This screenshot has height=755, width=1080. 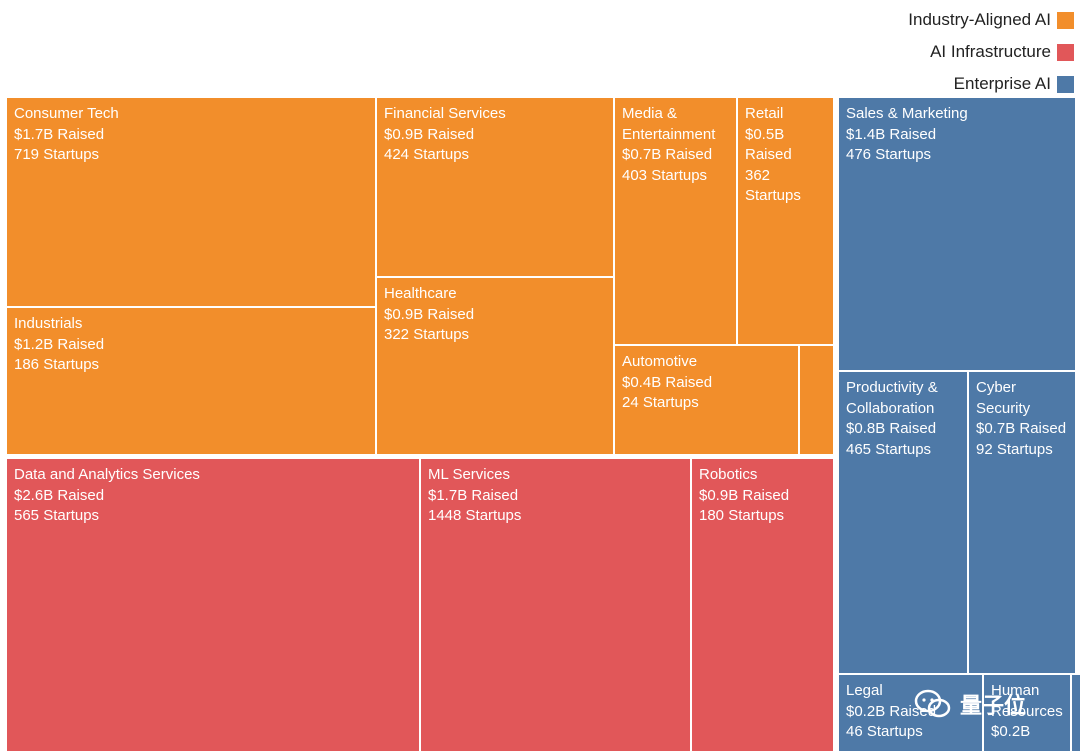 What do you see at coordinates (57, 155) in the screenshot?
I see `tile-startups: 719 Startups` at bounding box center [57, 155].